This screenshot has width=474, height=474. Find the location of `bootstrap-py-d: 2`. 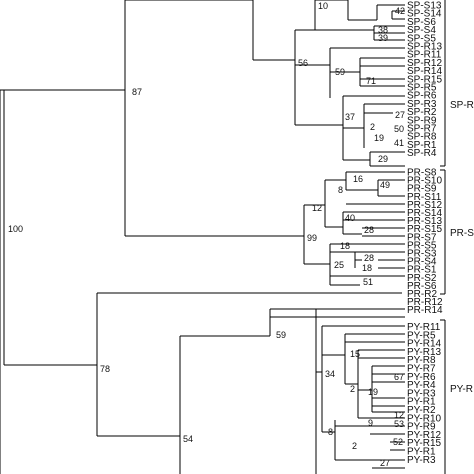

bootstrap-py-d: 2 is located at coordinates (352, 389).